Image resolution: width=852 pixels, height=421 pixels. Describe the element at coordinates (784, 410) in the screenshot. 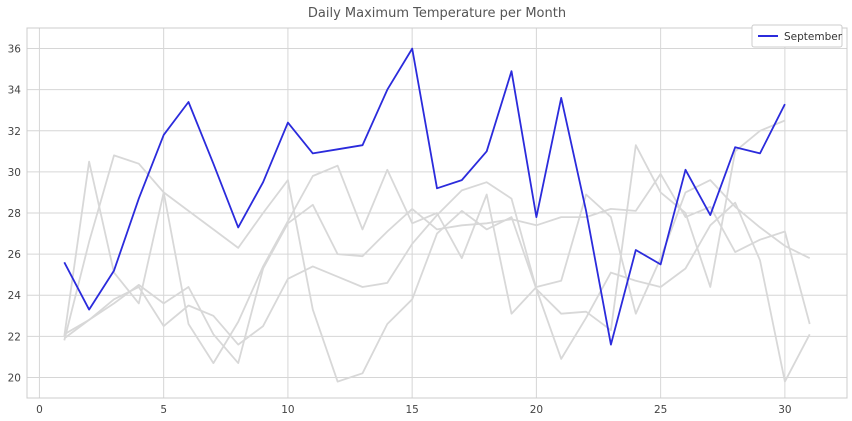

I see `x-tick-label: 30` at that location.